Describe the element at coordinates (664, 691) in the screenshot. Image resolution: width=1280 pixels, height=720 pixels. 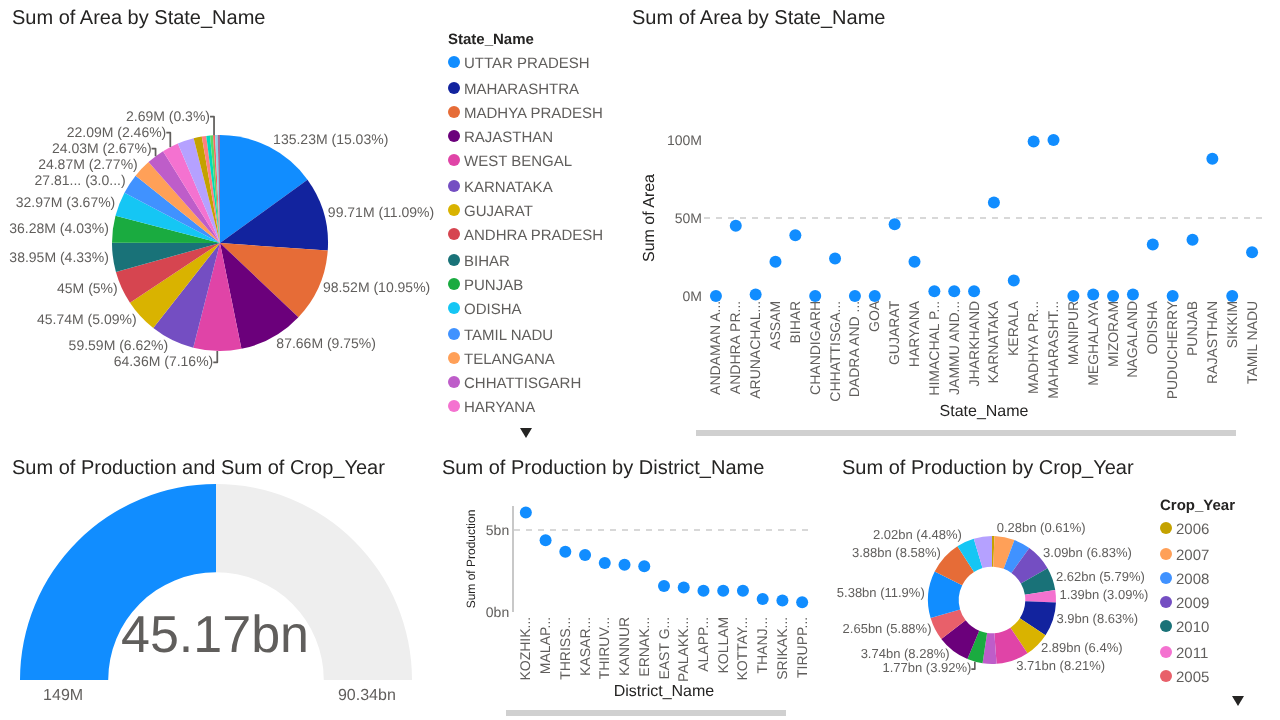
I see `x-axis-title: District_Name` at that location.